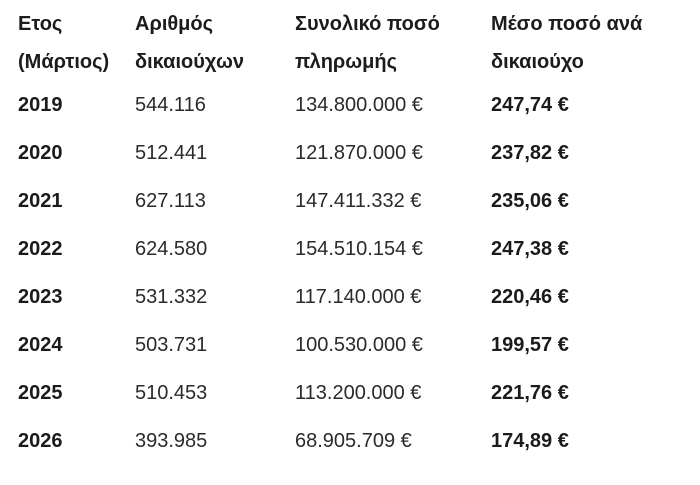  What do you see at coordinates (567, 24) in the screenshot?
I see `header-average-amount-line1: Μέσο ποσό ανά` at bounding box center [567, 24].